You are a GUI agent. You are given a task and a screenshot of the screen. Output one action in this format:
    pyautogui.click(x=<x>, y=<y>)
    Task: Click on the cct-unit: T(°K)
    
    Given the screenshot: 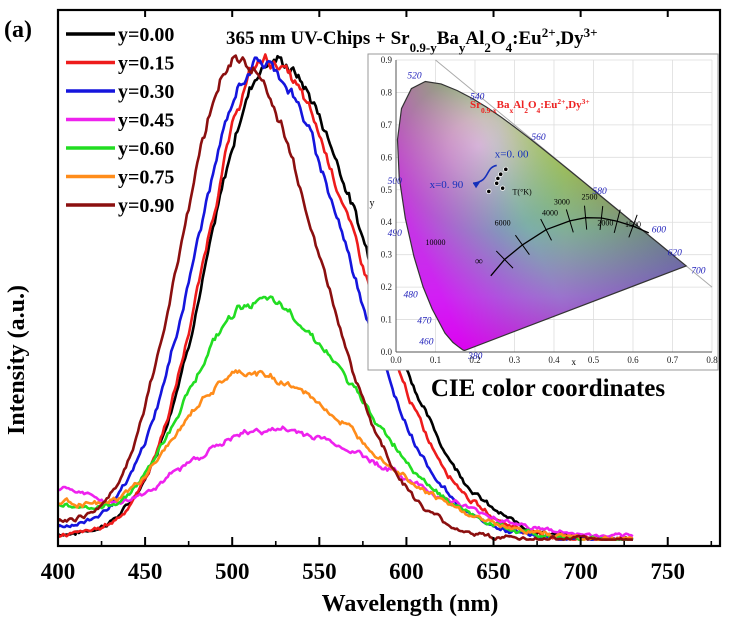 What is the action you would take?
    pyautogui.click(x=523, y=192)
    